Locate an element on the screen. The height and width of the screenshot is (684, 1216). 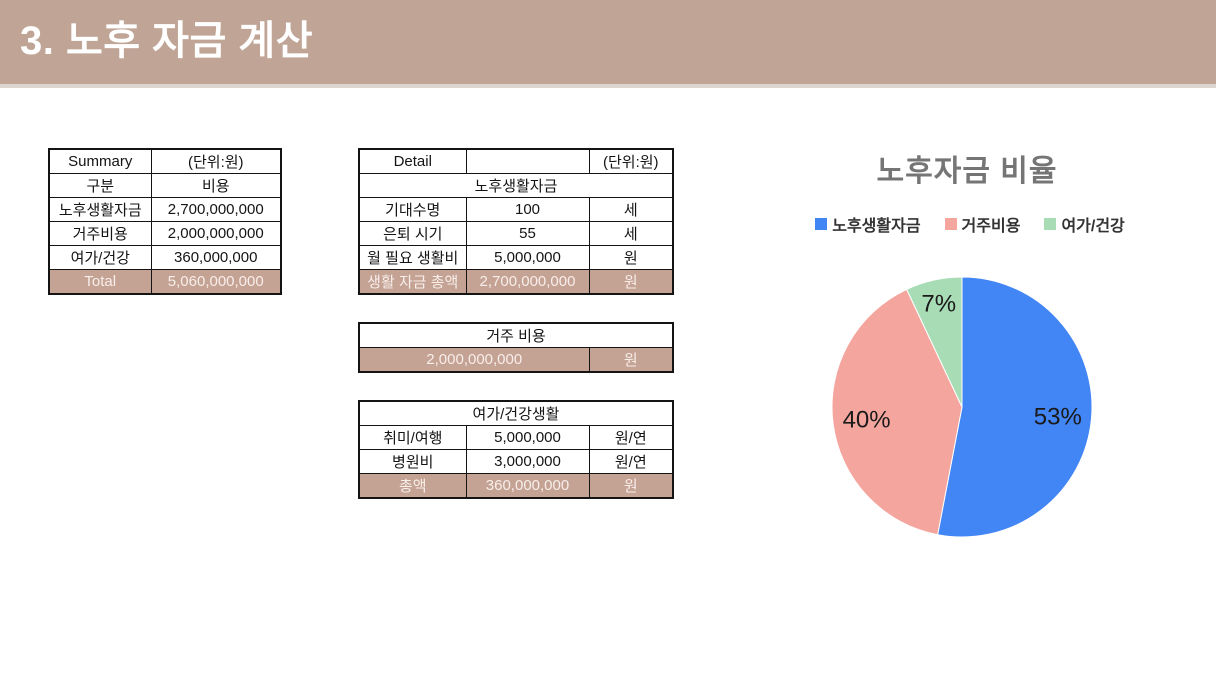
pie-chart: 53% 40% 7% is located at coordinates (962, 407).